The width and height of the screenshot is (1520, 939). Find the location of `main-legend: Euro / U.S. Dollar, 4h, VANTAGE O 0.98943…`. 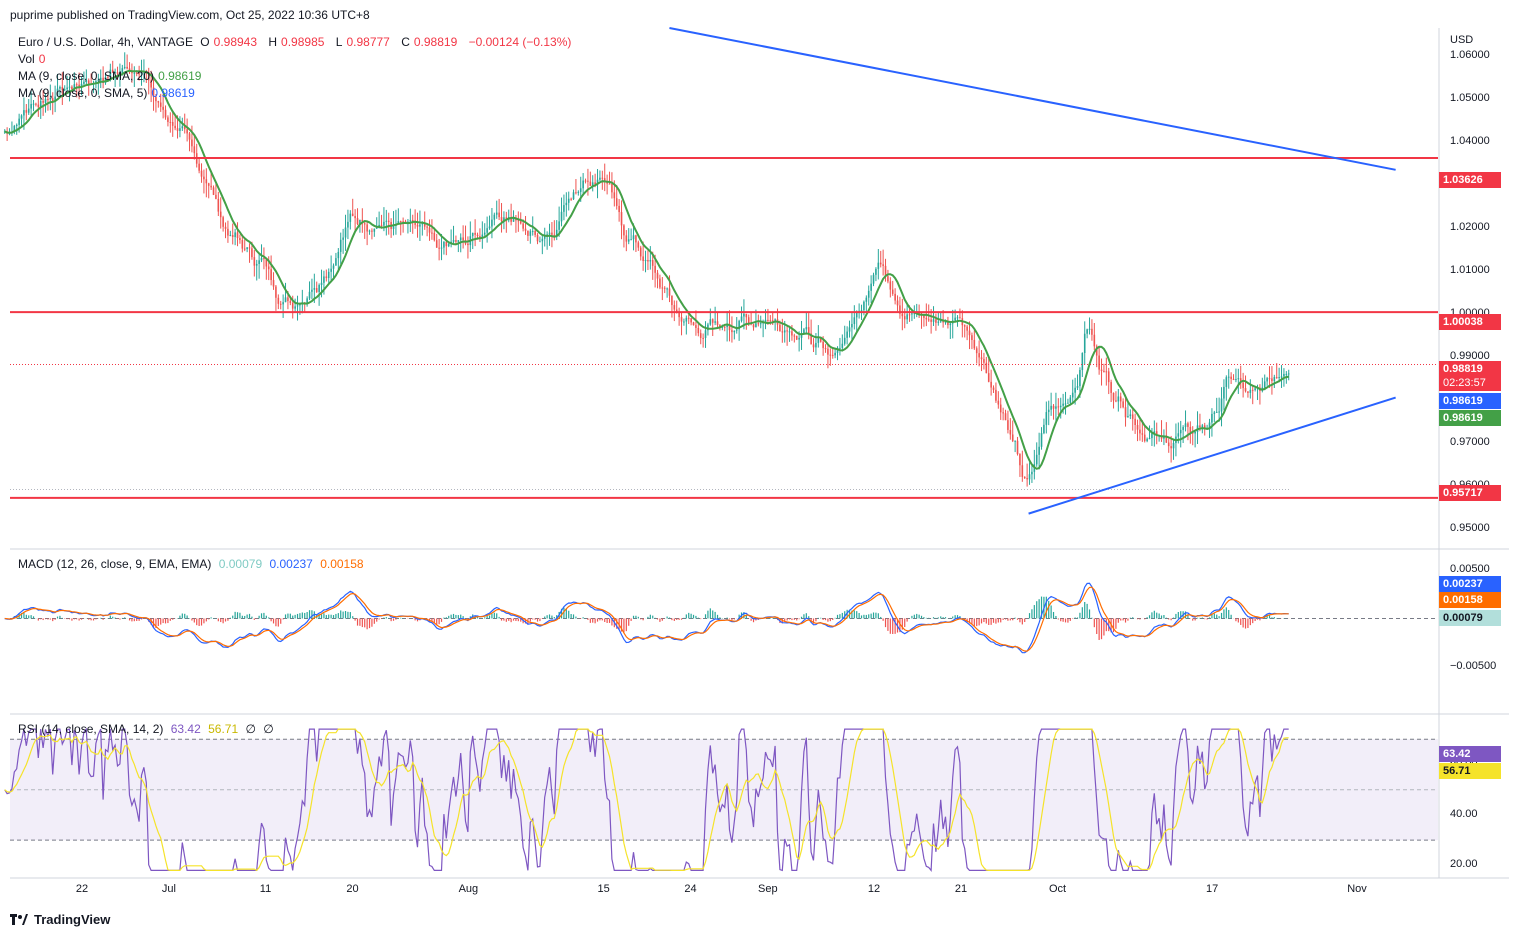

main-legend: Euro / U.S. Dollar, 4h, VANTAGE O 0.98943… is located at coordinates (296, 68).